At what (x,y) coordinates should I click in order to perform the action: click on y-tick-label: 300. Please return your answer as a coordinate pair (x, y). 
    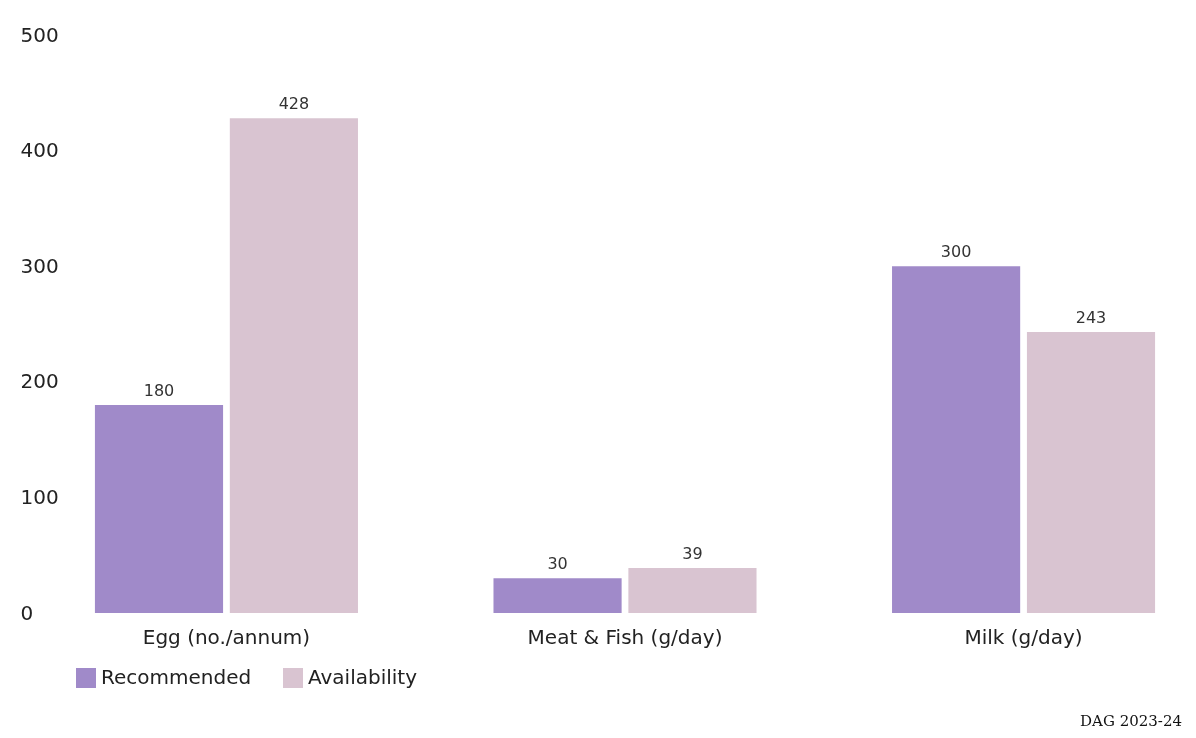
    Looking at the image, I should click on (39, 265).